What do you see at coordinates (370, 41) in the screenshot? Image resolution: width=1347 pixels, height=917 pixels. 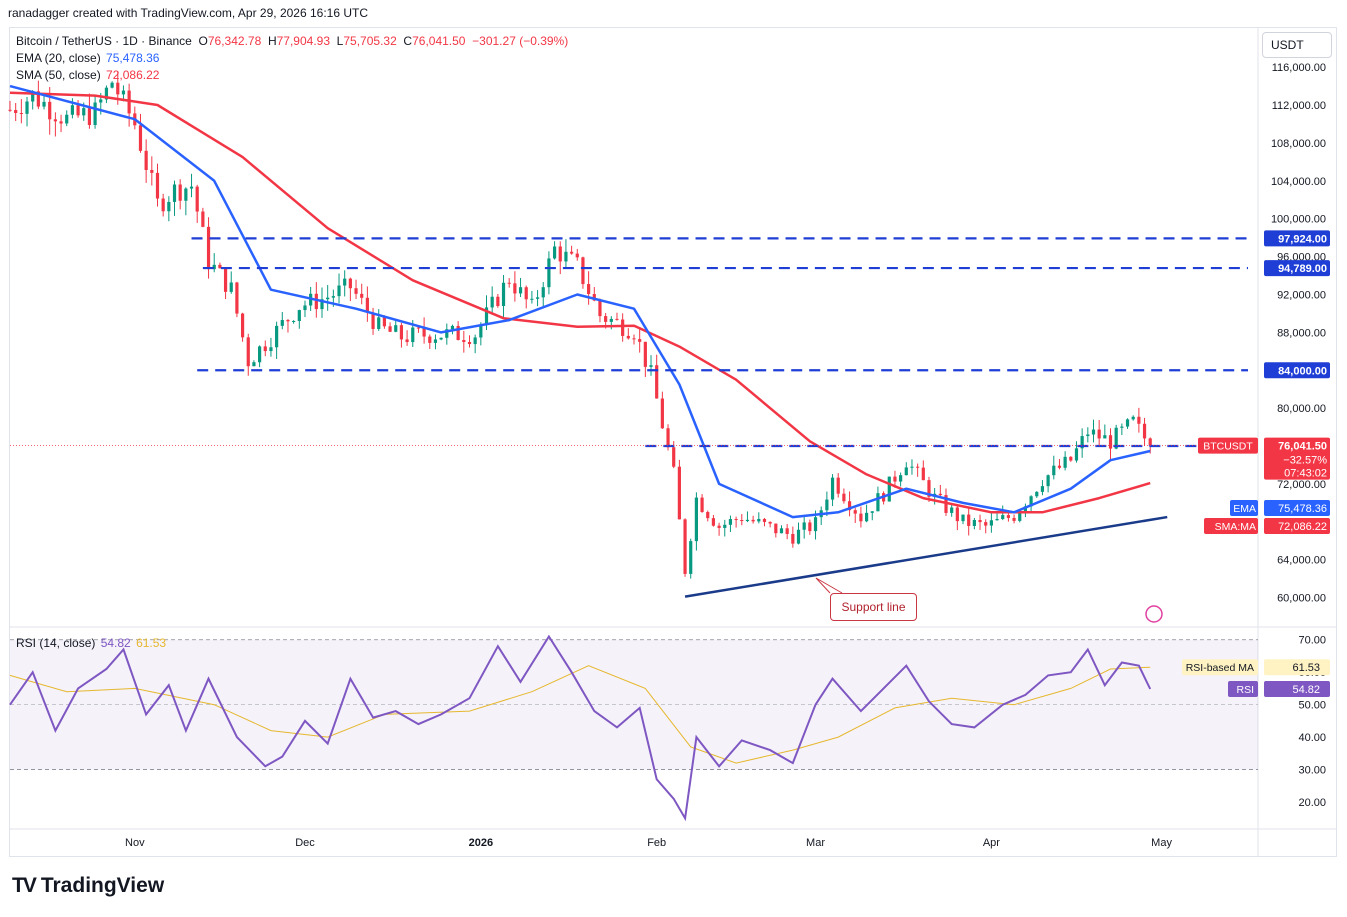 I see `low-value: 75,705.32` at bounding box center [370, 41].